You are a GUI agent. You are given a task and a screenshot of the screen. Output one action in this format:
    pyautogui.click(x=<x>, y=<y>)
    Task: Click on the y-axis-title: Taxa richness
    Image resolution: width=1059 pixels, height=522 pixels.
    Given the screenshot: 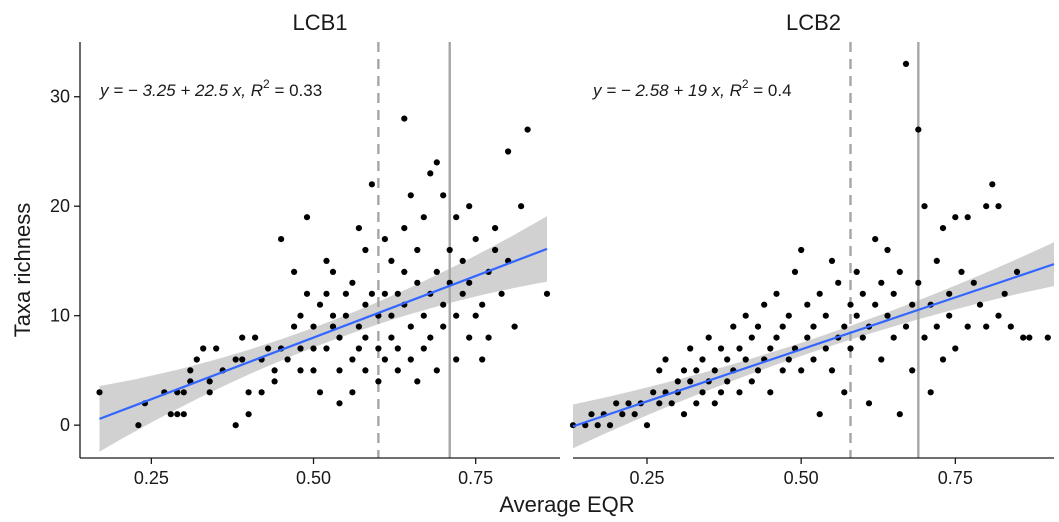 What is the action you would take?
    pyautogui.click(x=22, y=270)
    